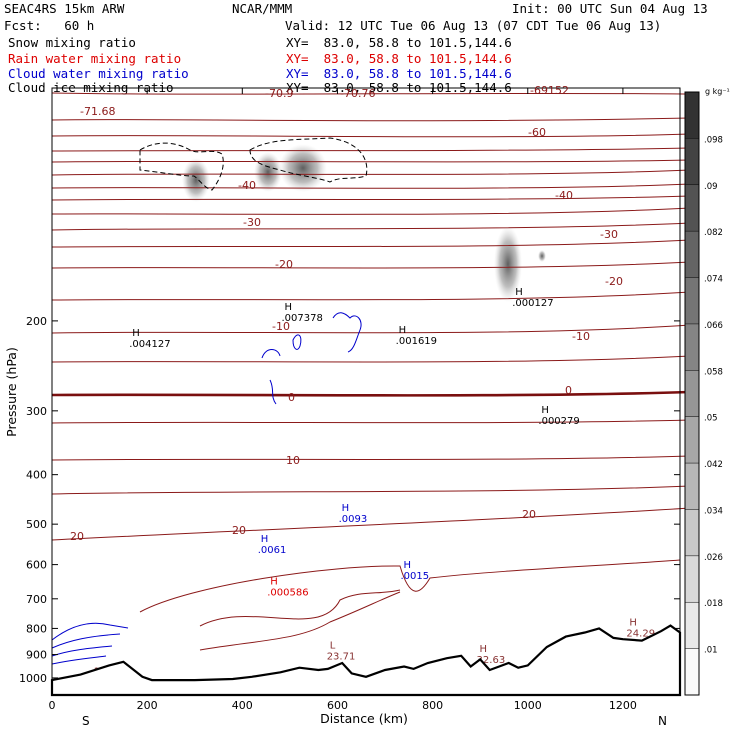  What do you see at coordinates (72, 42) in the screenshot?
I see `field-snow-name: Snow mixing ratio` at bounding box center [72, 42].